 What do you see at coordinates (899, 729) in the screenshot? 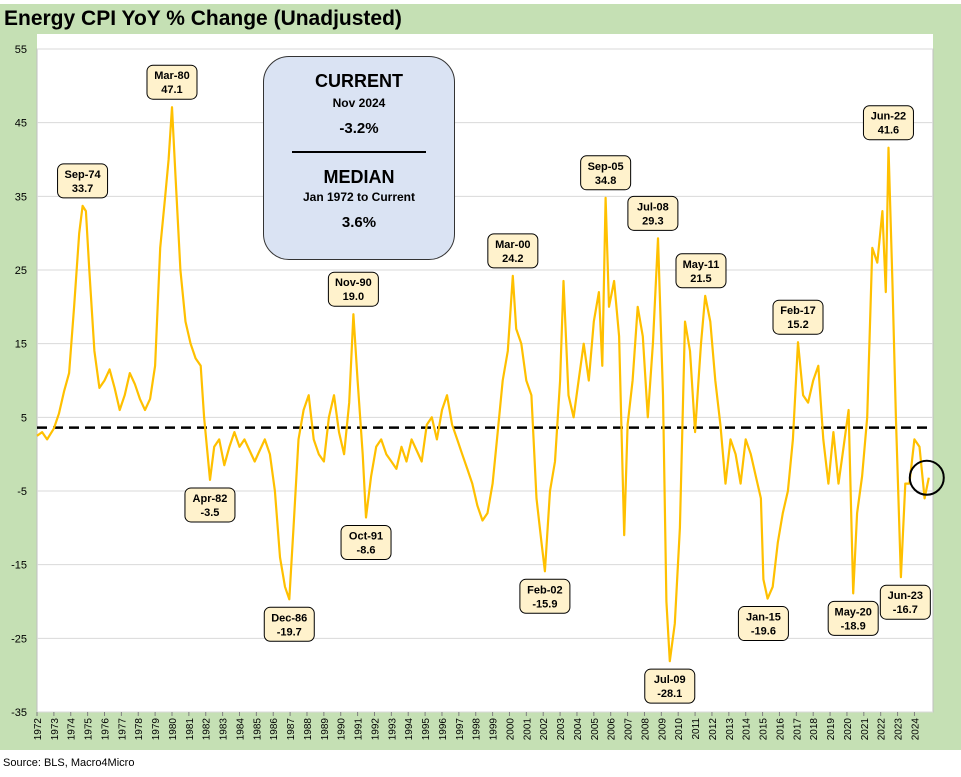
I see `x-tick-label: 2023` at bounding box center [899, 729].